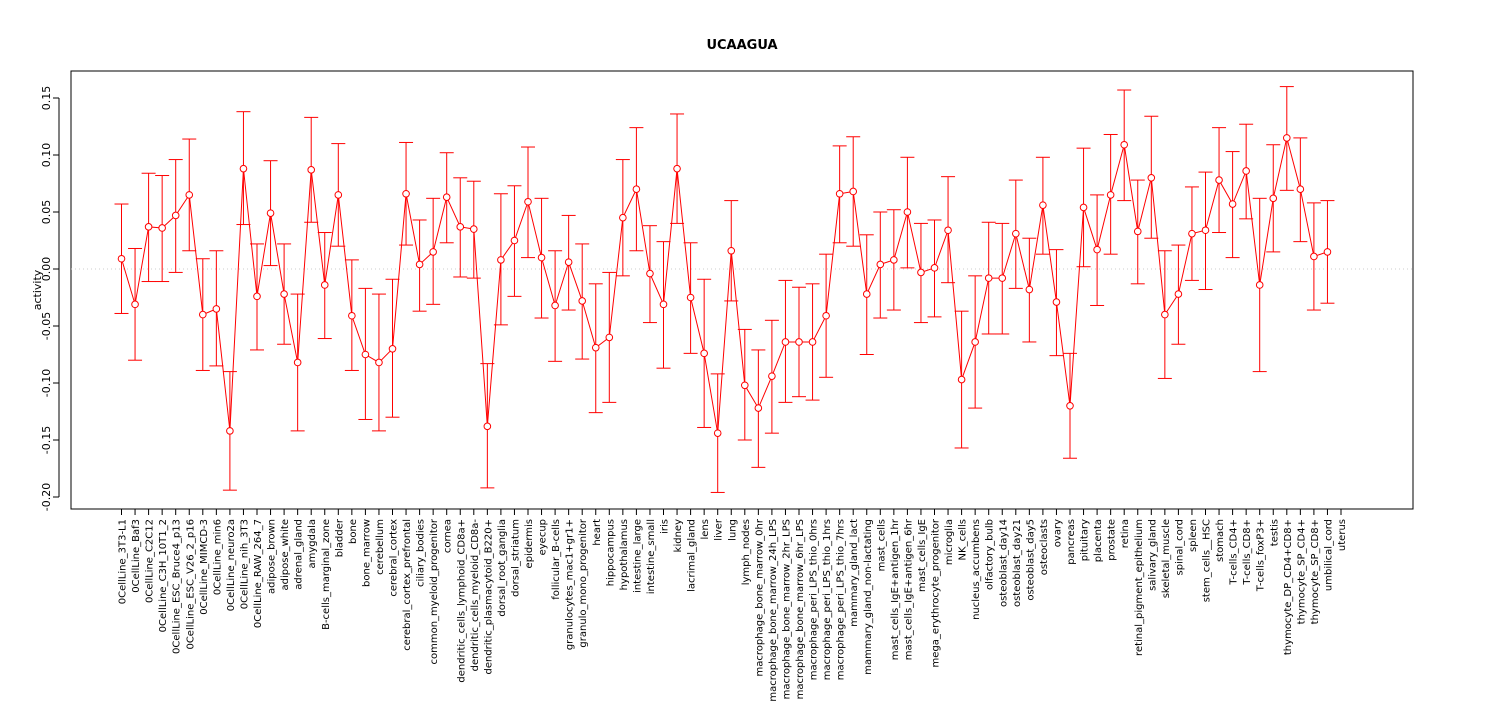  What do you see at coordinates (570, 584) in the screenshot?
I see `x-tick-label: granulocytes_mac1+gr1+` at bounding box center [570, 584].